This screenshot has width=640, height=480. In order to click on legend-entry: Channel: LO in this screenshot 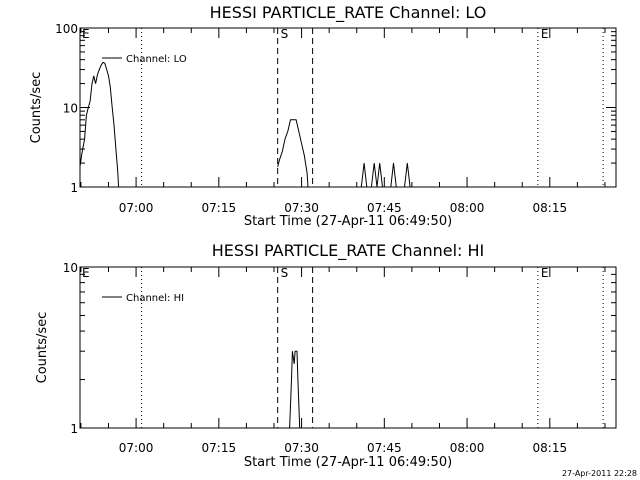, I will do `click(156, 59)`.